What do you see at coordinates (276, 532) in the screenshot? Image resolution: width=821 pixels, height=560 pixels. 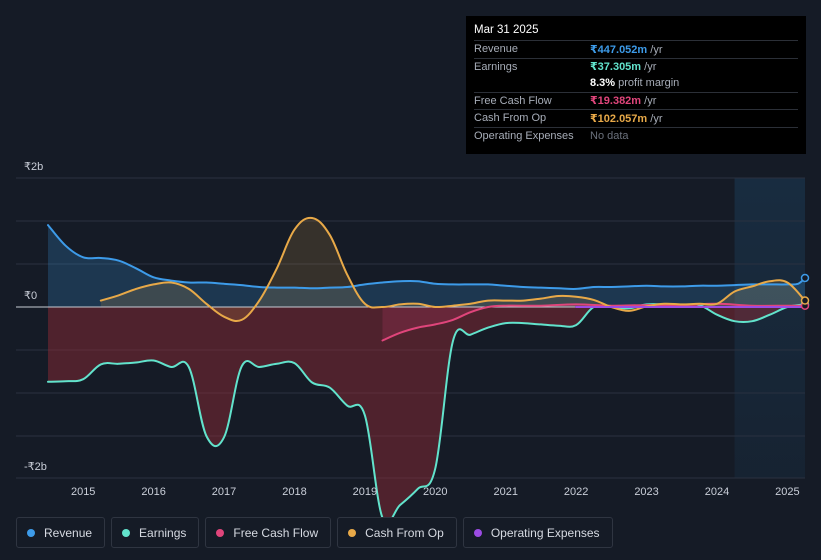 I see `legend-label-free-cash-flow: Free Cash Flow` at bounding box center [276, 532].